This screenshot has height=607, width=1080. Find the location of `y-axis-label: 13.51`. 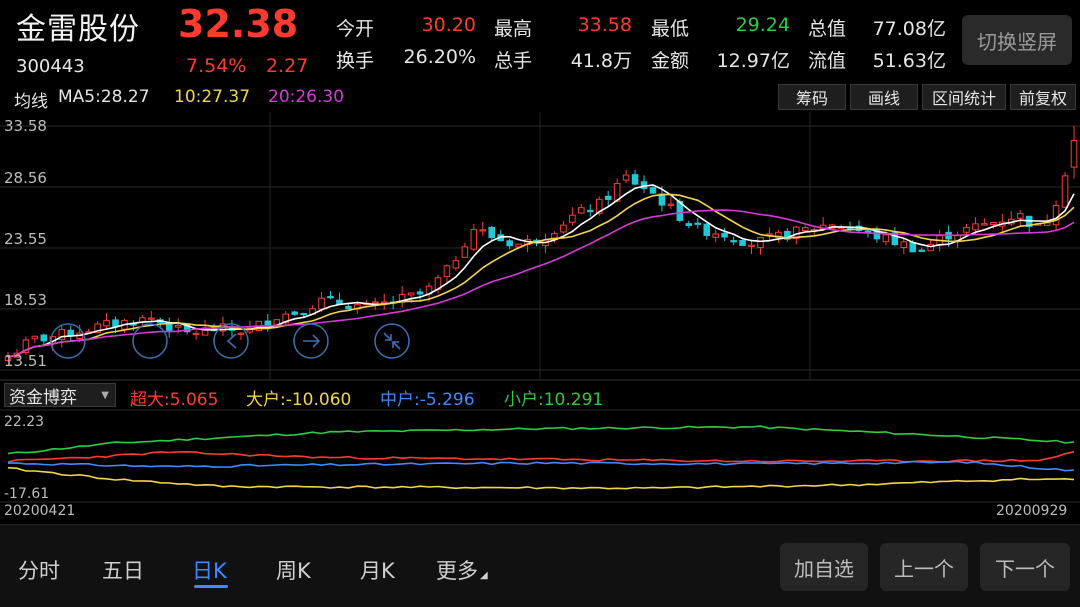

y-axis-label: 13.51 is located at coordinates (25, 361).